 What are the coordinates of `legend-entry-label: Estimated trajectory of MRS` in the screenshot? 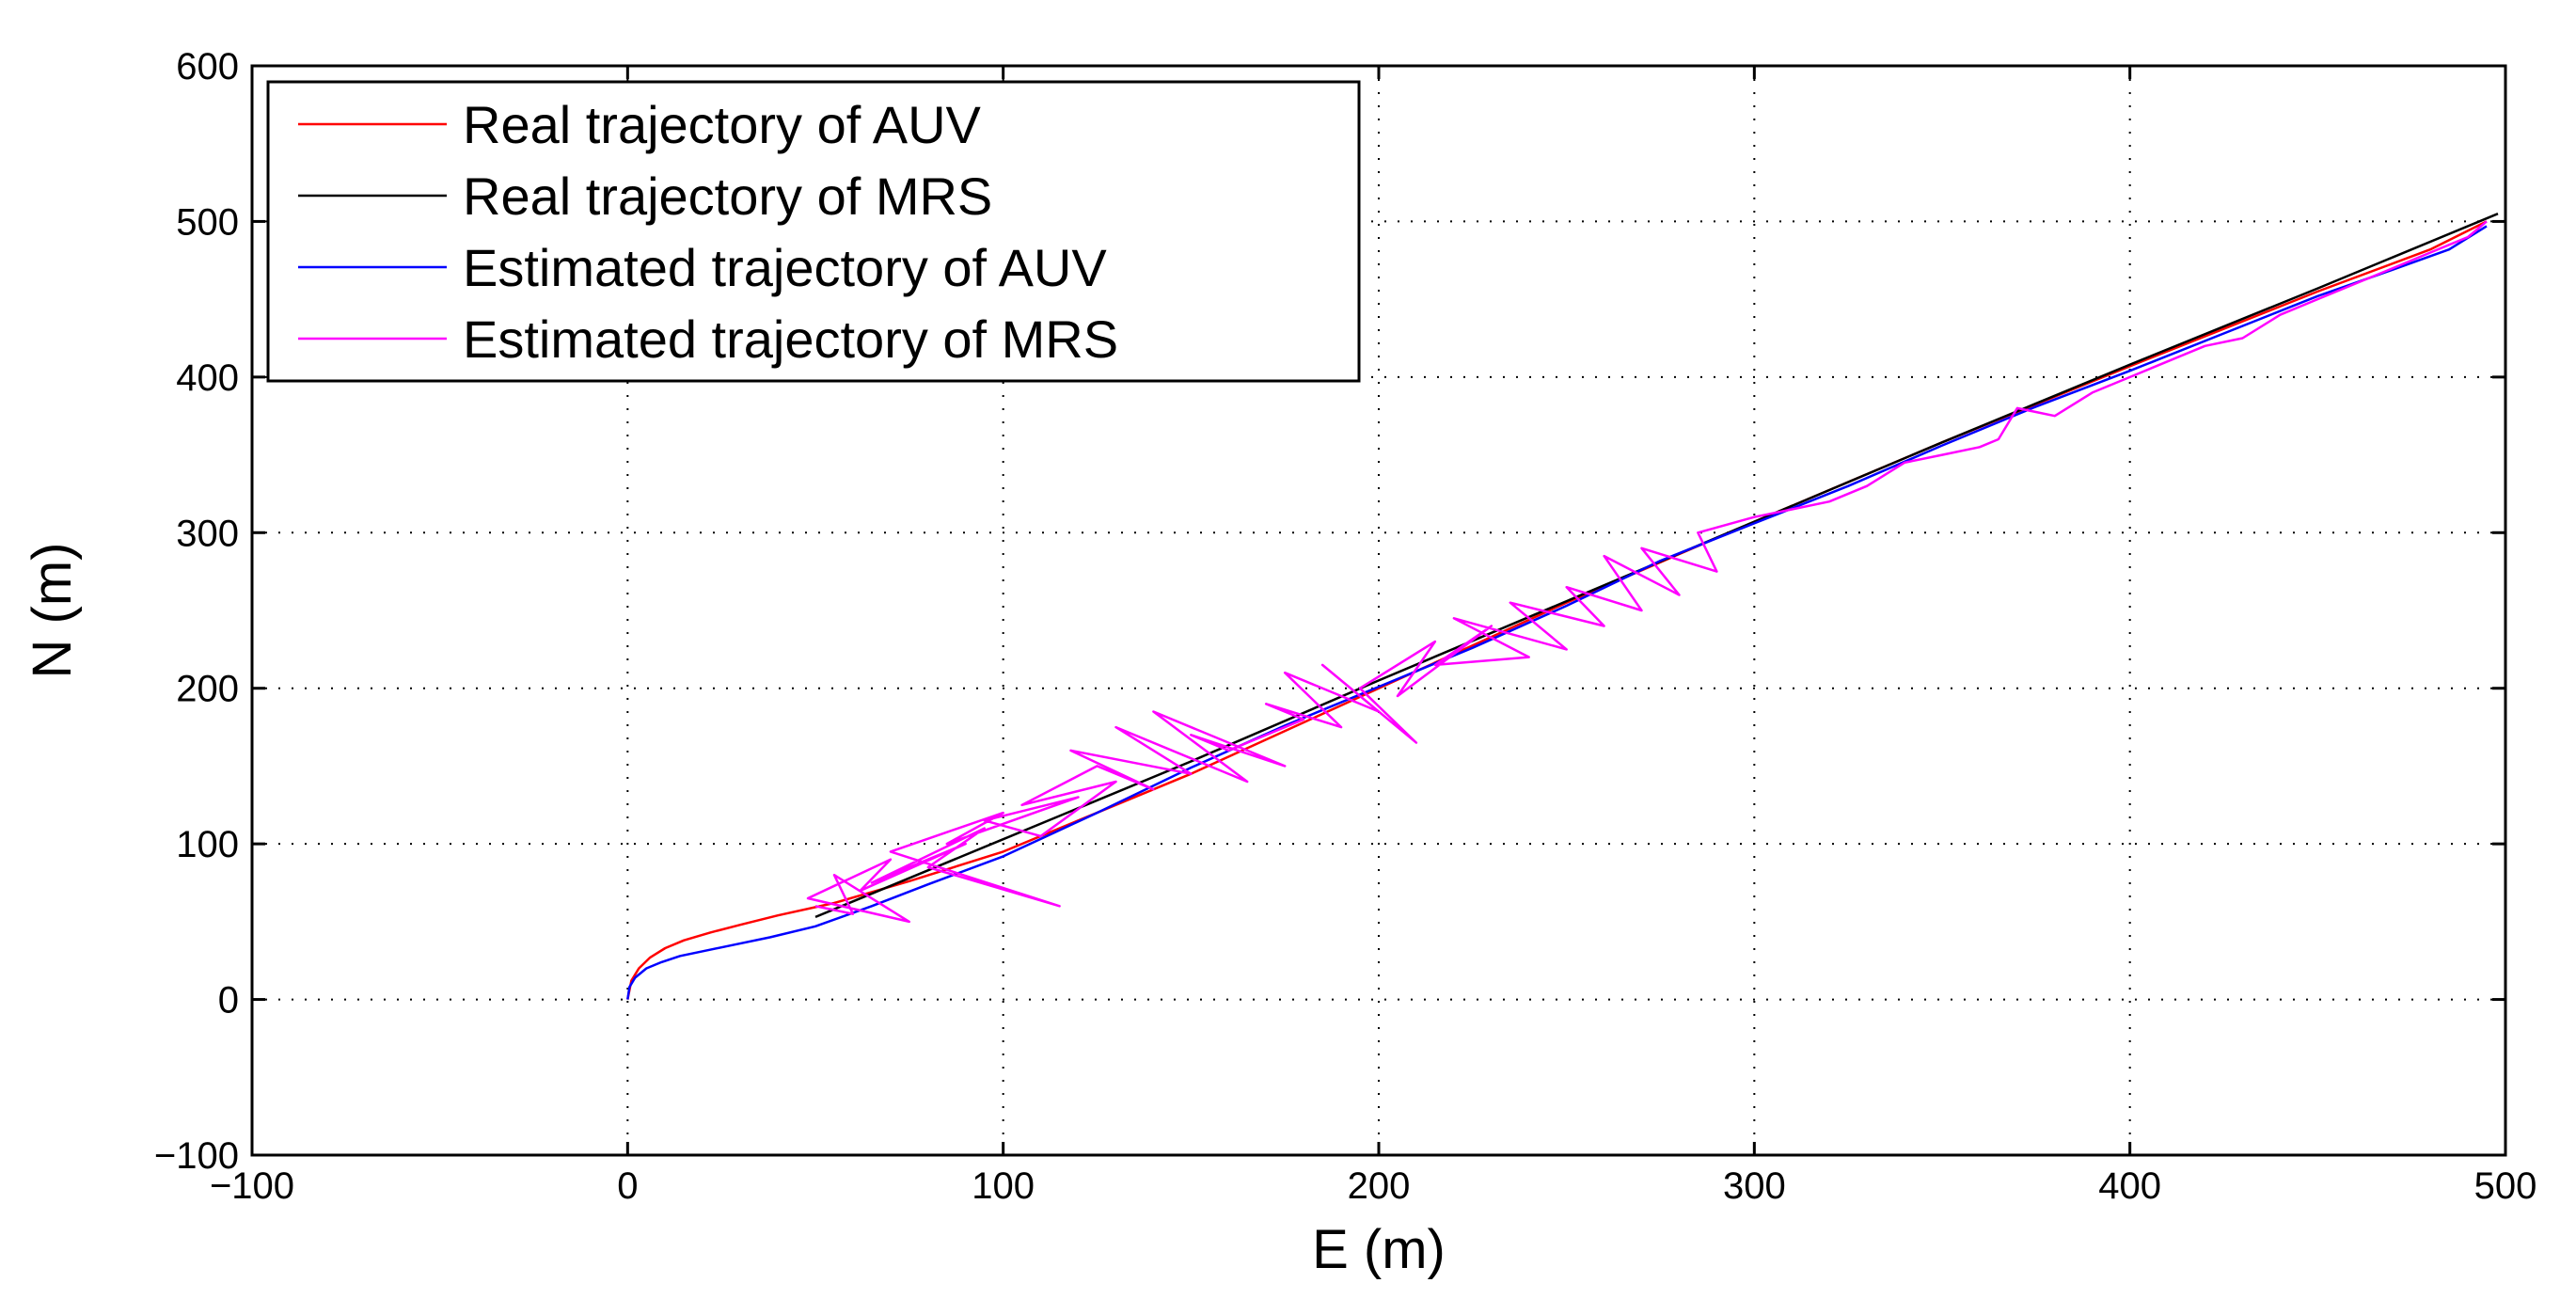 It's located at (790, 339).